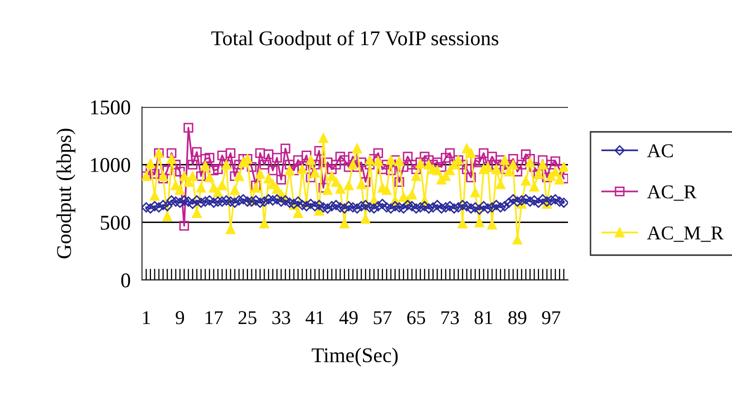 Image resolution: width=732 pixels, height=403 pixels. What do you see at coordinates (354, 40) in the screenshot?
I see `chart-title: Total Goodput of 17 VoIP sessions` at bounding box center [354, 40].